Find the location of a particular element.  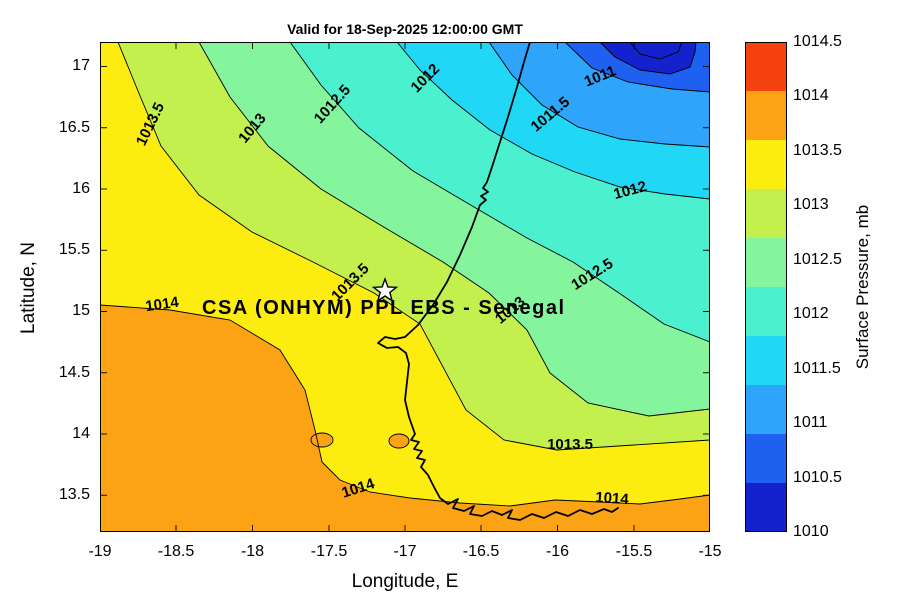

colorbar is located at coordinates (766, 287).